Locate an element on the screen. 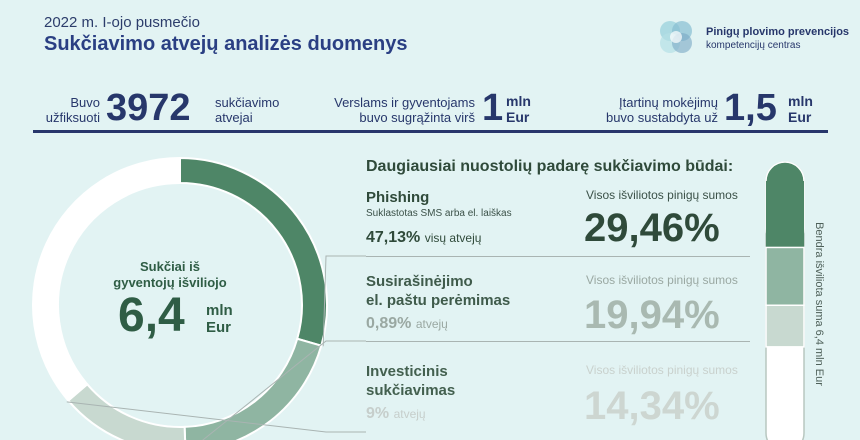  interlocking-circles-logo-icon is located at coordinates (676, 37).